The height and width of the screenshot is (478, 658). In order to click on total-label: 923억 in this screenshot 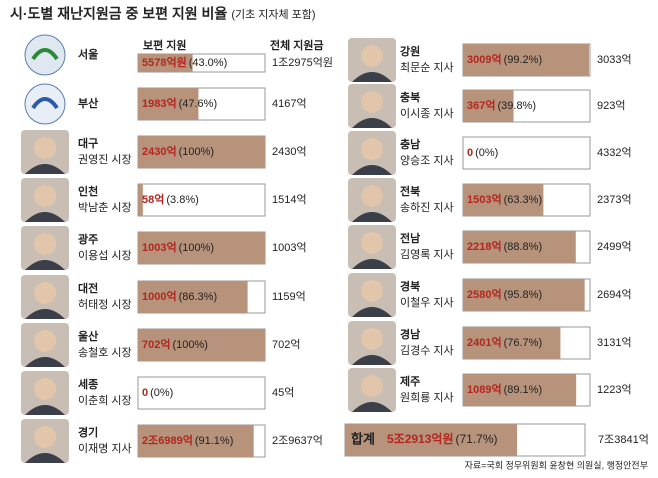, I will do `click(611, 105)`.